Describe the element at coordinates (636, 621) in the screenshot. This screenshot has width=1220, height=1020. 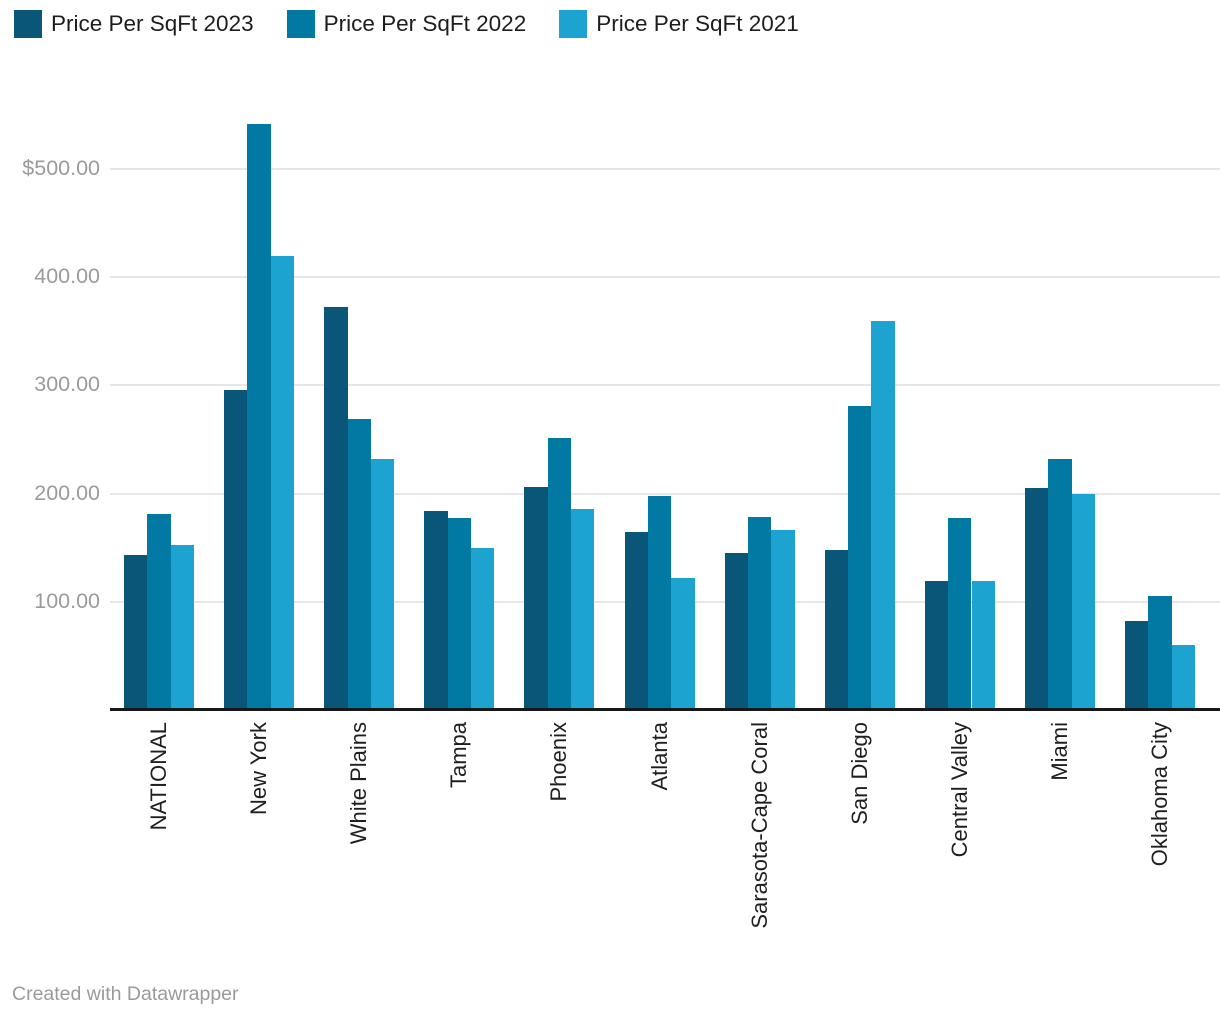
I see `bar-2023-atlanta` at that location.